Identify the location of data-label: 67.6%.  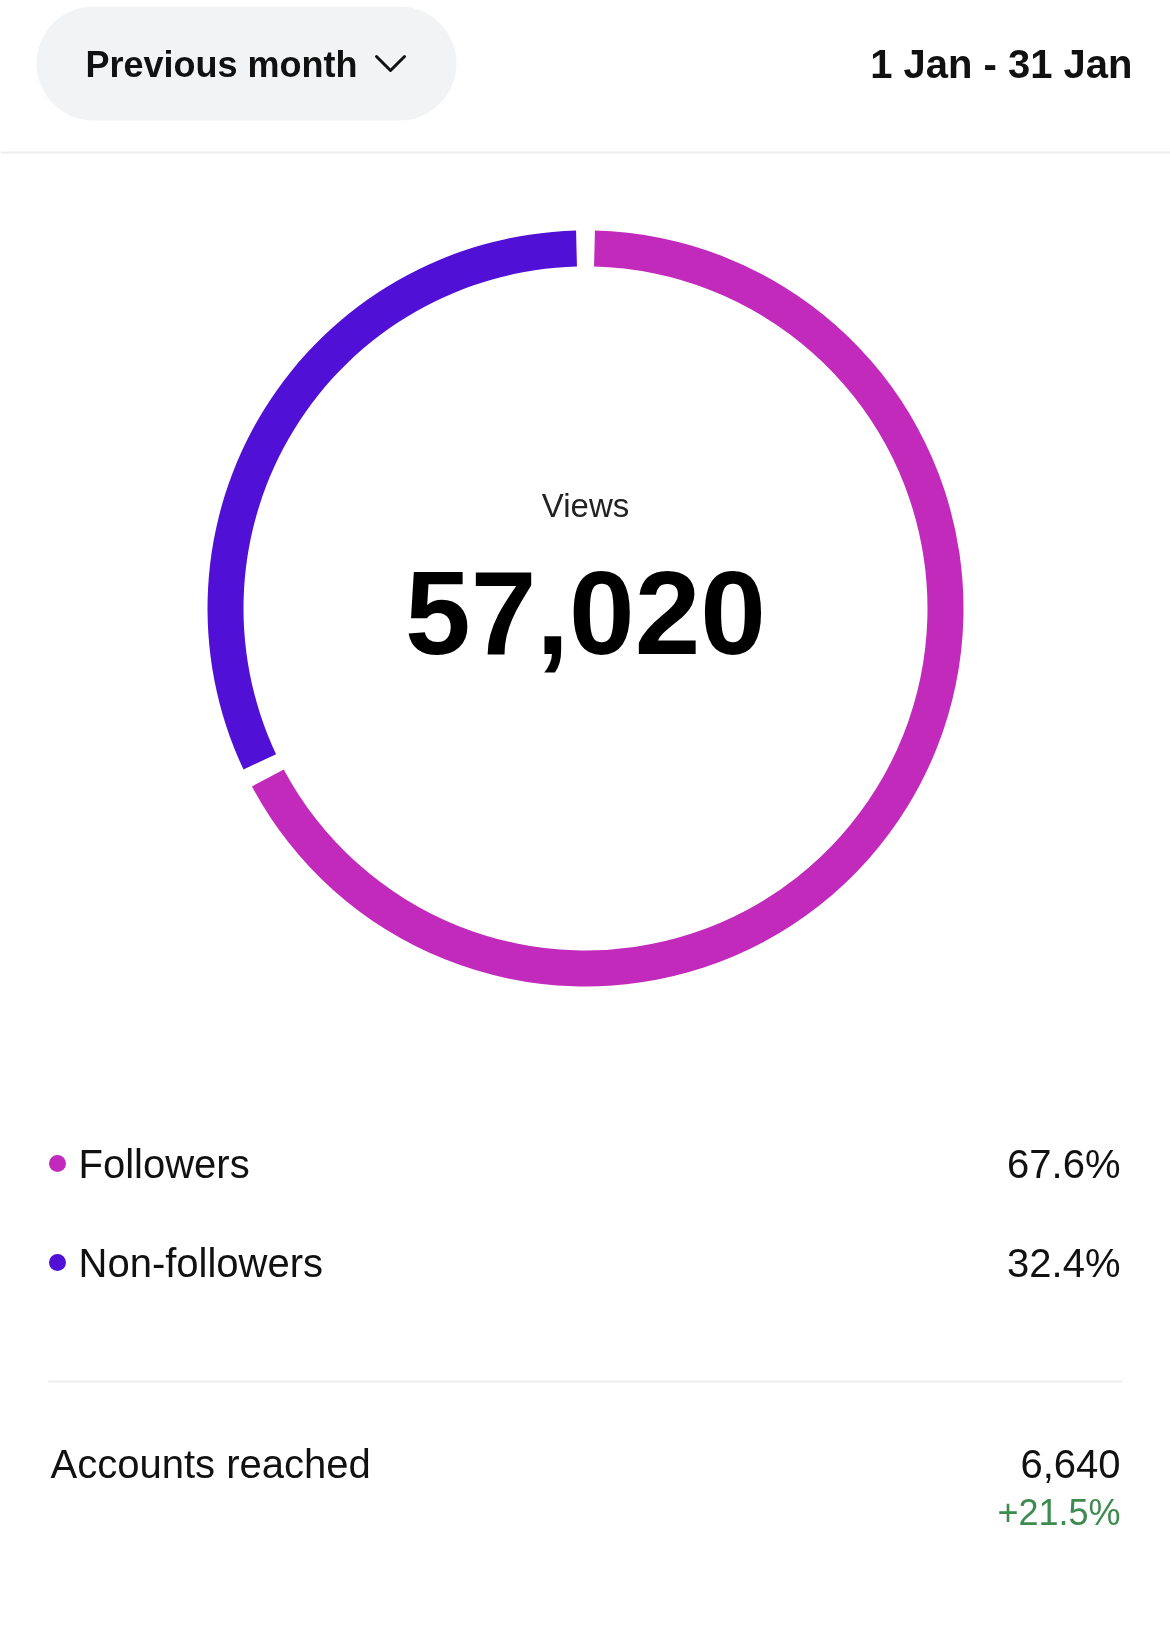
(1064, 1163).